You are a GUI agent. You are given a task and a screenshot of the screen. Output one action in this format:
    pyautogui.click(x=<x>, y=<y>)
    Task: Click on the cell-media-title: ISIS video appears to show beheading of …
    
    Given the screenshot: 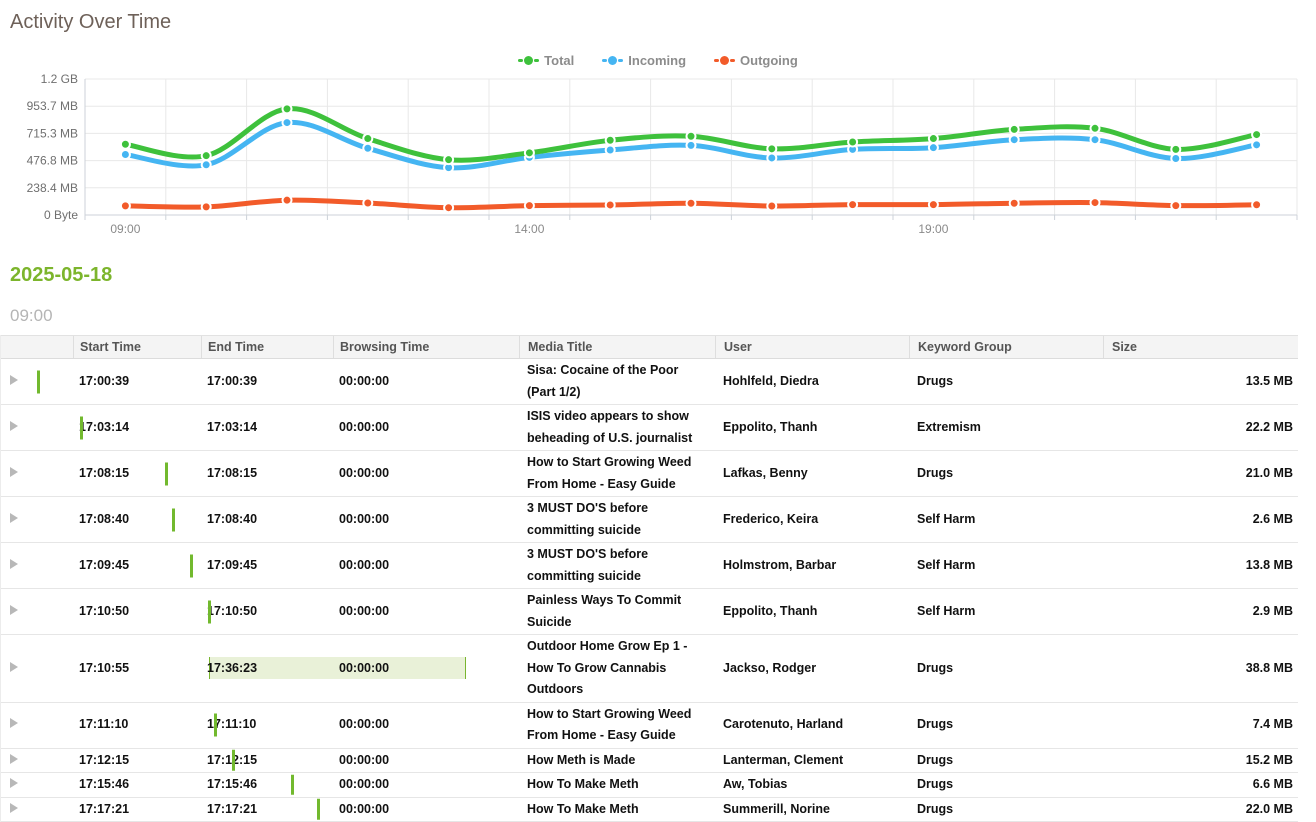 What is the action you would take?
    pyautogui.click(x=617, y=427)
    